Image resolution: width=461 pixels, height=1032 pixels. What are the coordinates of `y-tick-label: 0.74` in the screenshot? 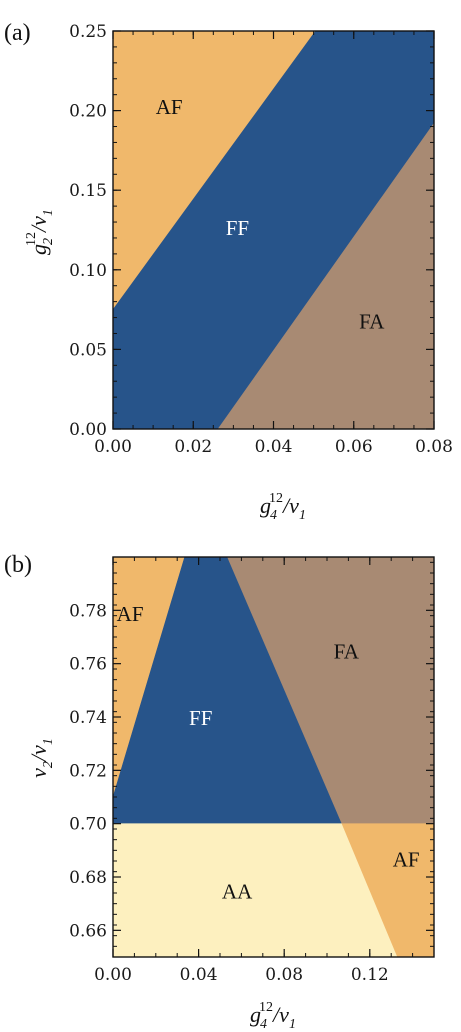 It's located at (88, 718).